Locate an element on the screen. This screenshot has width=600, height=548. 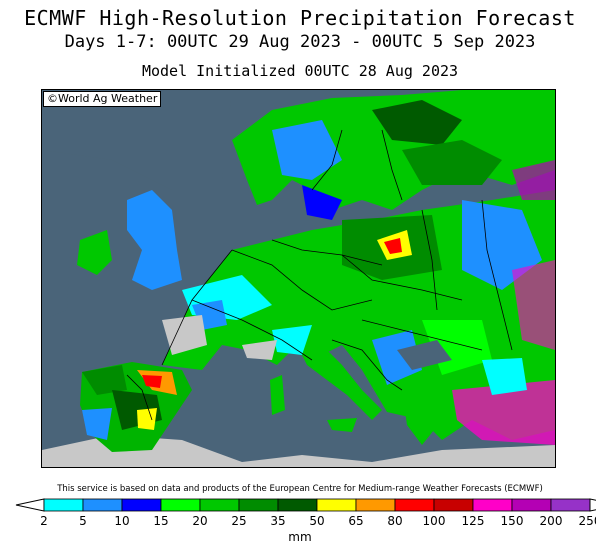
ireland is located at coordinates (94, 252).